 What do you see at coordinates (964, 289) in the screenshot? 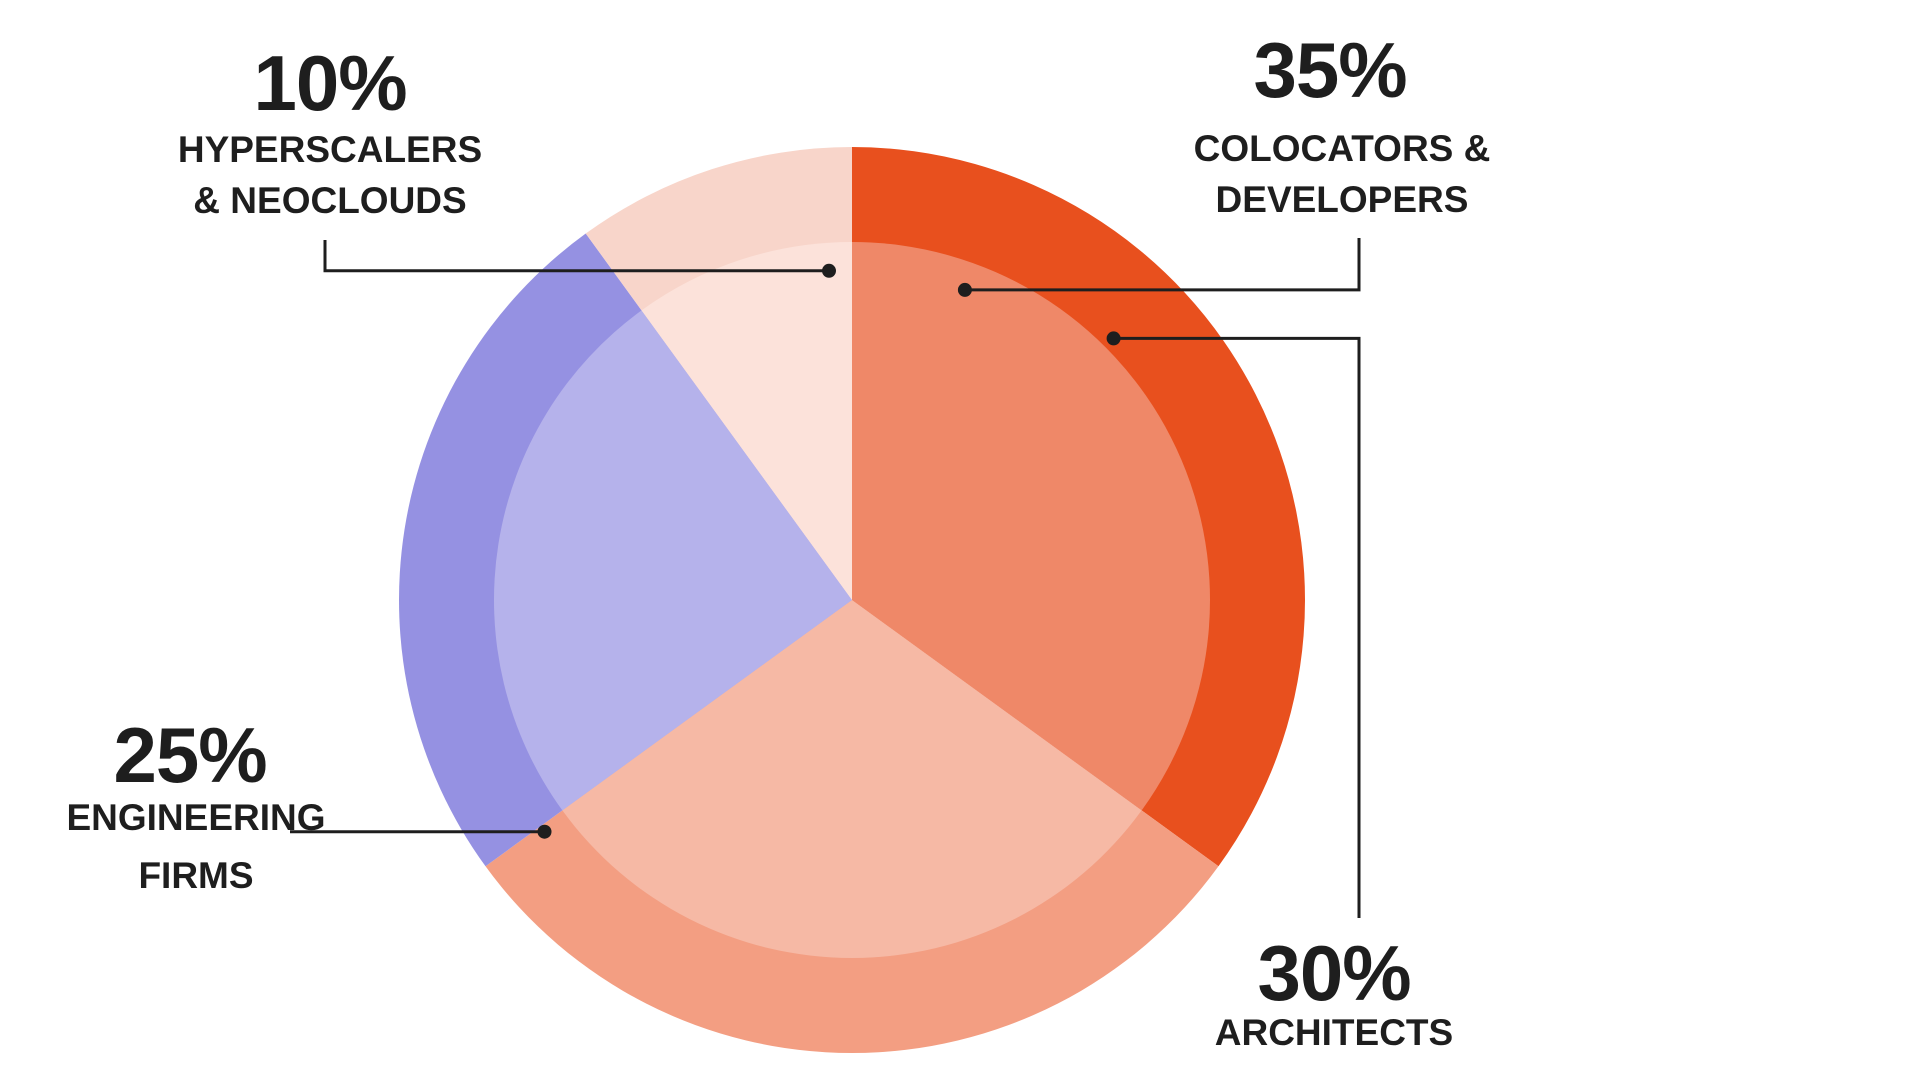
I see `leader-dot-colocators-and-developers` at bounding box center [964, 289].